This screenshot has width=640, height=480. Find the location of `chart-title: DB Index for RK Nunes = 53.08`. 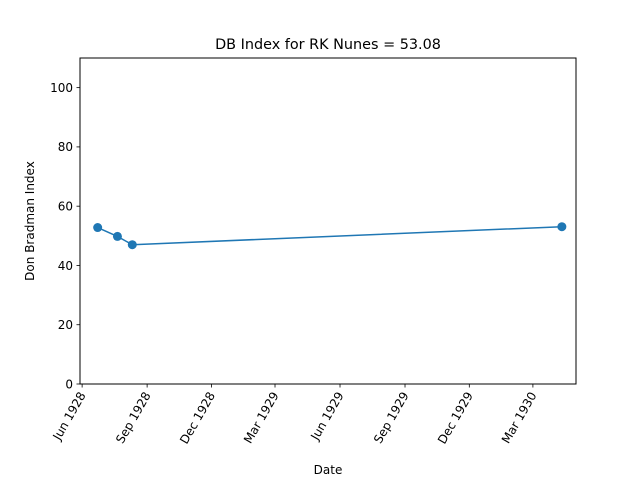

chart-title: DB Index for RK Nunes = 53.08 is located at coordinates (328, 45).